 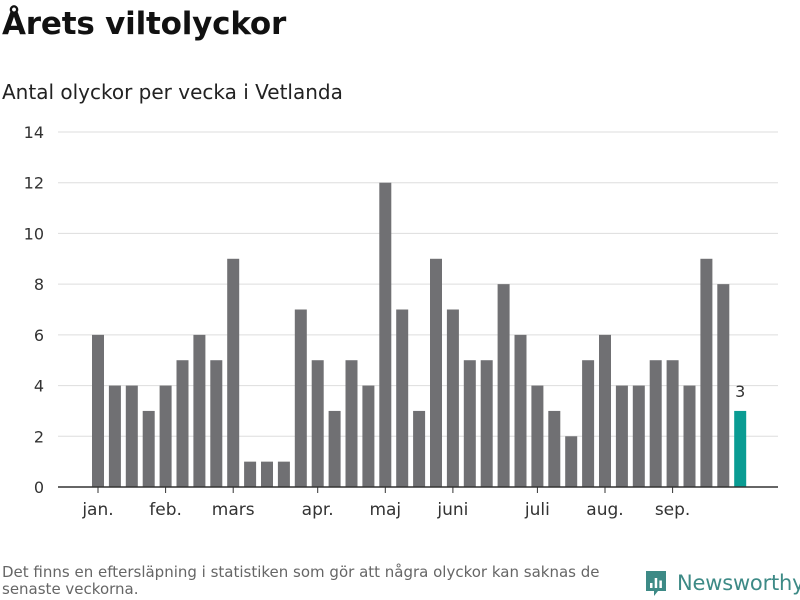 What do you see at coordinates (172, 92) in the screenshot?
I see `chart-subtitle: Antal olyckor per vecka i Vetlanda` at bounding box center [172, 92].